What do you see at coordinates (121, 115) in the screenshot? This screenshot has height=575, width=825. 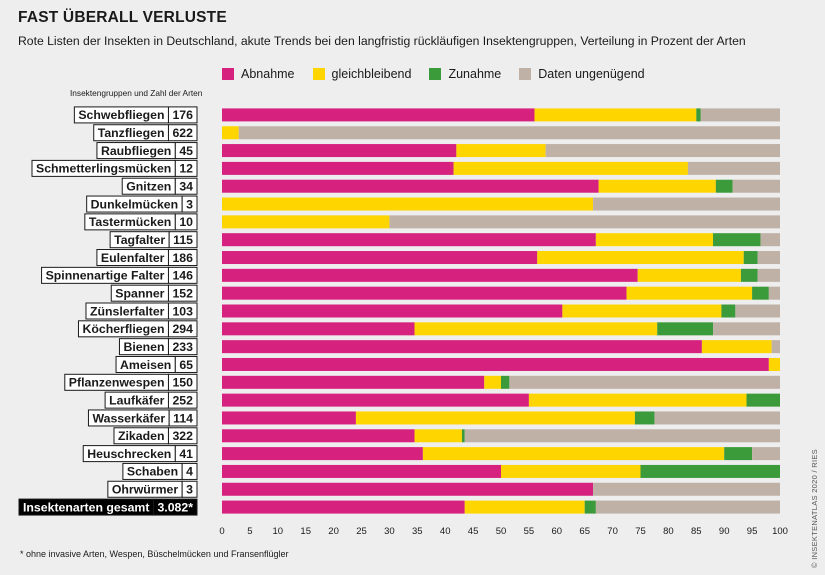 I see `category-name-schwebfliegen: Schwebfliegen` at bounding box center [121, 115].